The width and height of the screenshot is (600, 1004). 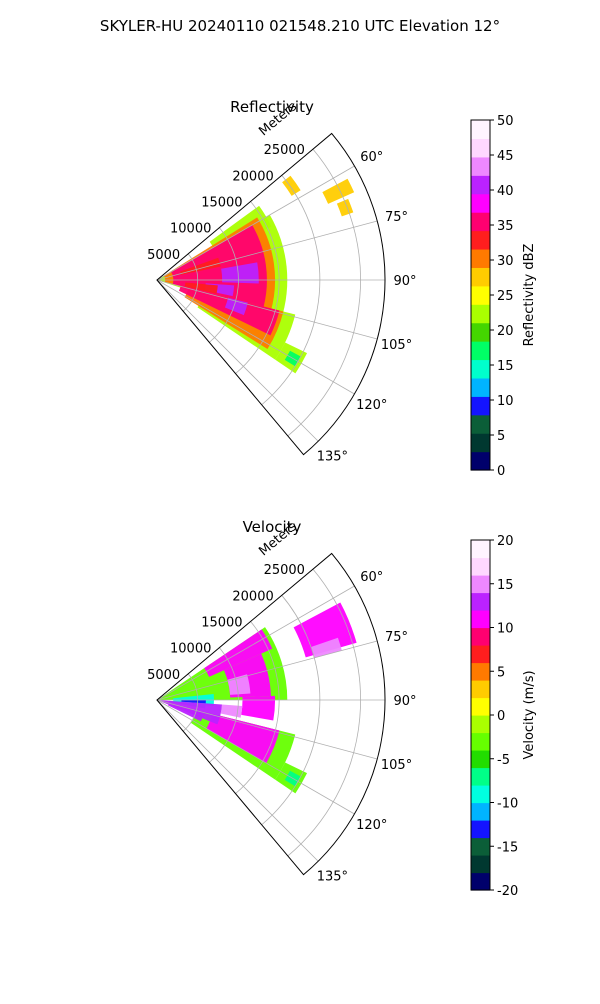 I want to click on velocity-angle-tick-label: 60°, so click(x=371, y=577).